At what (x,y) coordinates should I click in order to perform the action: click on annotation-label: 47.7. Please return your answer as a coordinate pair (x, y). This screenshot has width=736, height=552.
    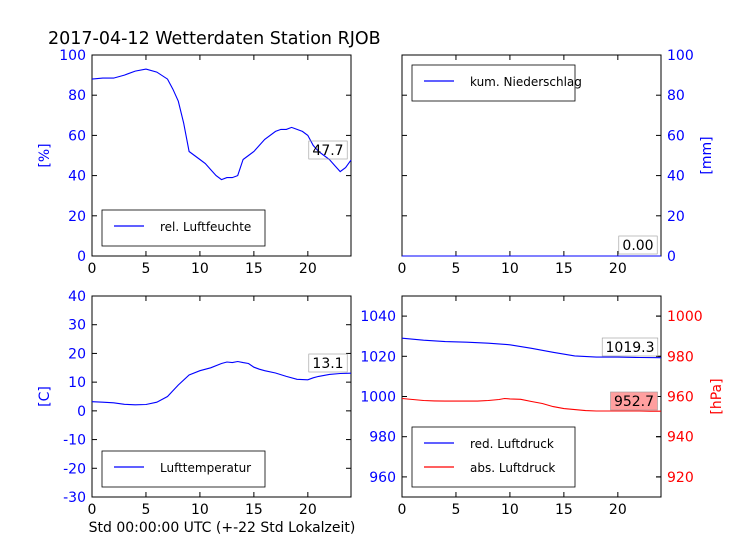
    Looking at the image, I should click on (327, 151).